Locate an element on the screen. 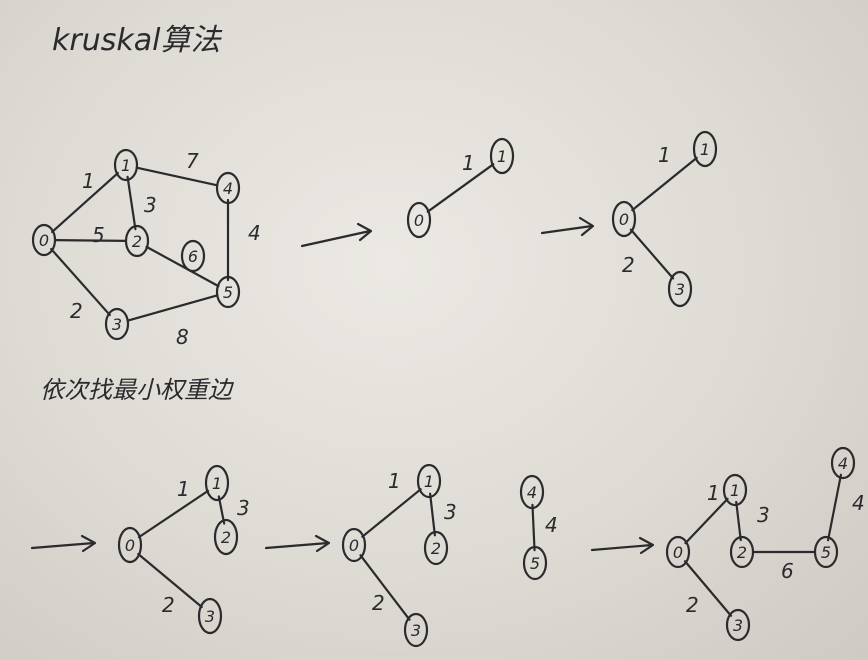 The height and width of the screenshot is (660, 868). edge-weight-0-2: 5 is located at coordinates (98, 235).